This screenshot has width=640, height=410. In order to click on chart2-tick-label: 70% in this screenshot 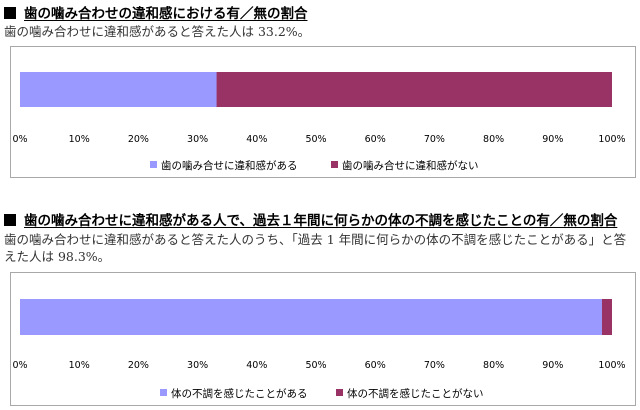, I will do `click(434, 365)`.